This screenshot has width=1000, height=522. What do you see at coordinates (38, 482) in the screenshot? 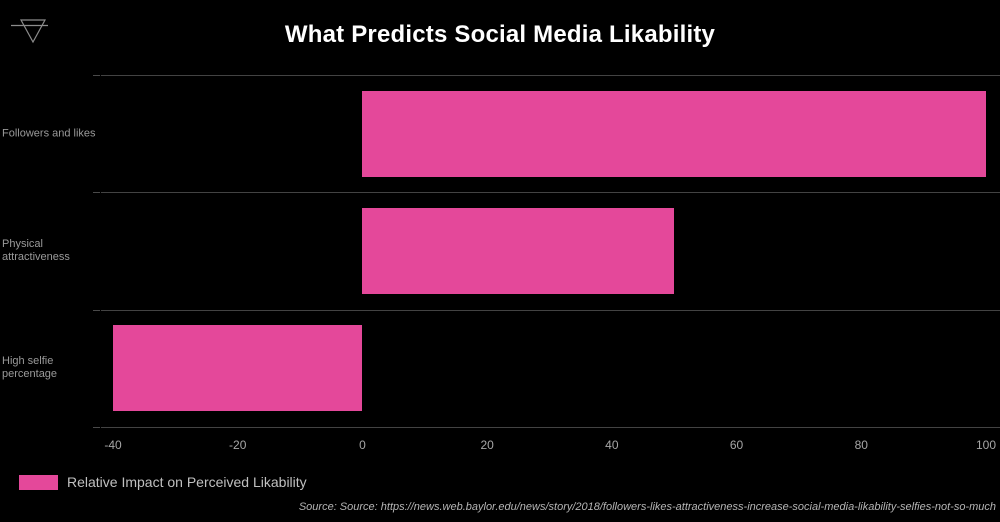
I see `legend-swatch` at bounding box center [38, 482].